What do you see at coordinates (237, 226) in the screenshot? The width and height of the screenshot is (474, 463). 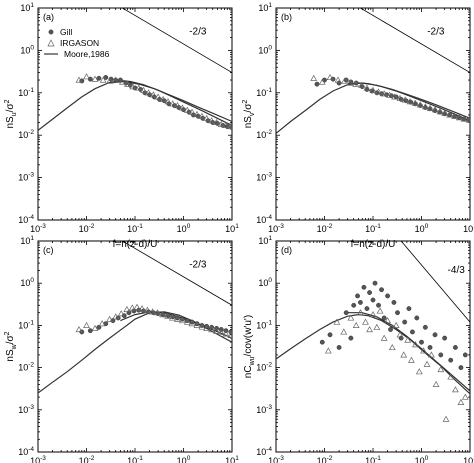 I see `x-tick-exponent: 1` at bounding box center [237, 226].